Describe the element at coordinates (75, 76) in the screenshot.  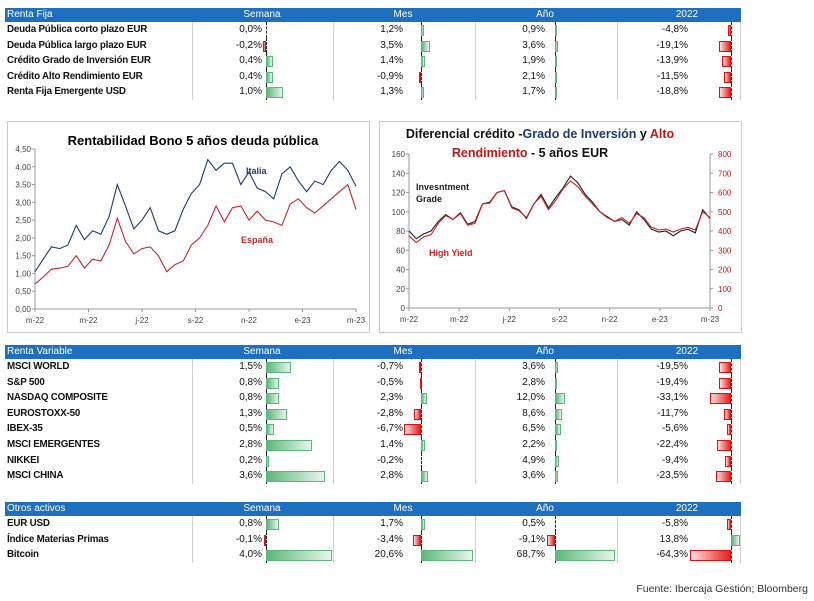
I see `asset-name: Crédito Alto Rendimiento EUR` at that location.